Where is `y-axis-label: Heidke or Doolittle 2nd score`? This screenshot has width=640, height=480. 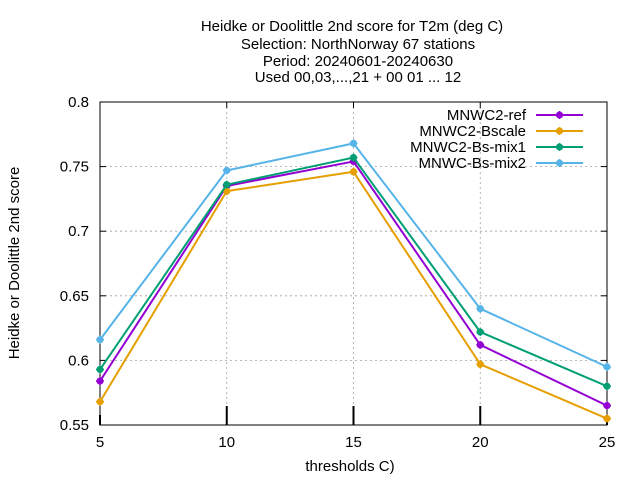 y-axis-label: Heidke or Doolittle 2nd score is located at coordinates (14, 263).